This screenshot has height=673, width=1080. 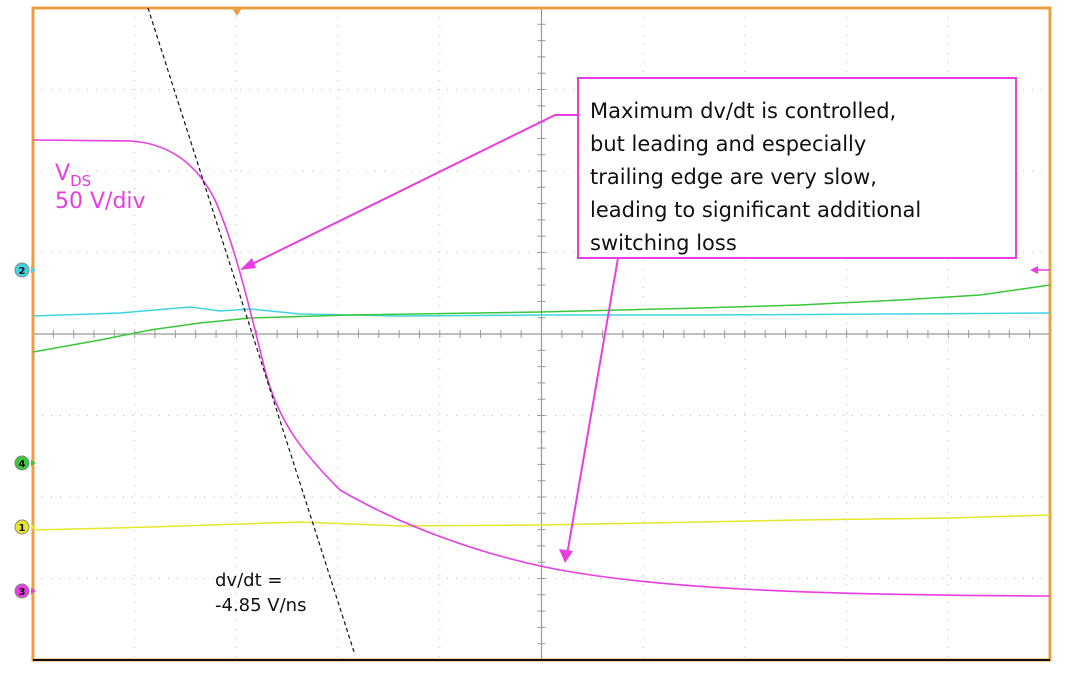 What do you see at coordinates (755, 210) in the screenshot?
I see `callout-line: leading to significant additional` at bounding box center [755, 210].